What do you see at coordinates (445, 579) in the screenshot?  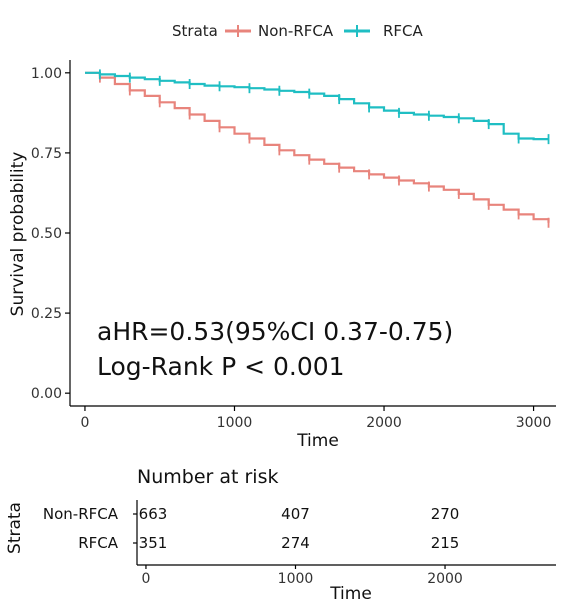 I see `risk-x-tick-label: 2000` at bounding box center [445, 579].